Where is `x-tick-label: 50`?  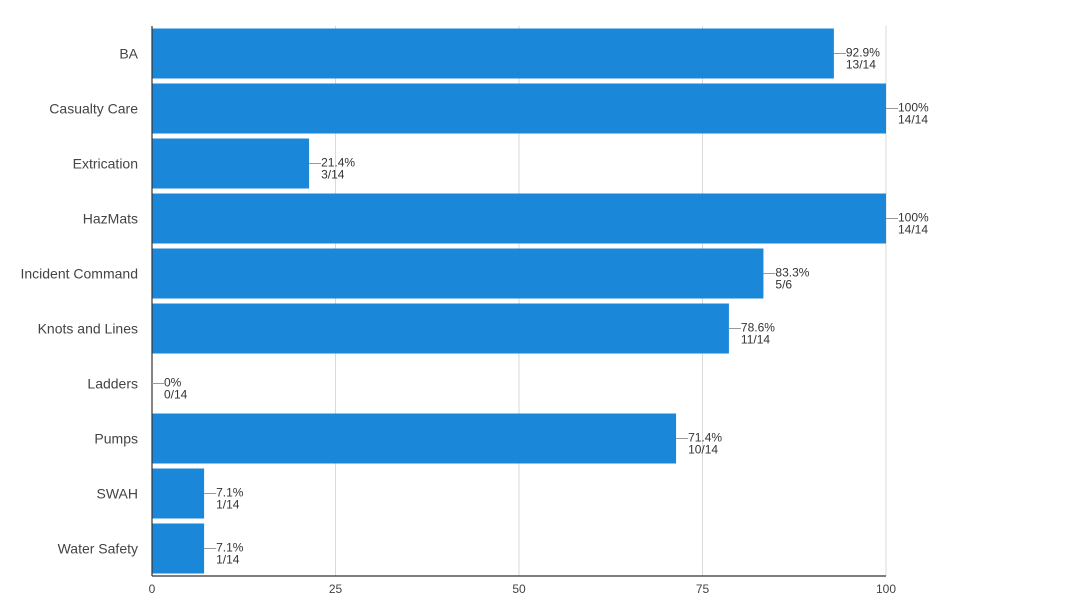 x-tick-label: 50 is located at coordinates (519, 589).